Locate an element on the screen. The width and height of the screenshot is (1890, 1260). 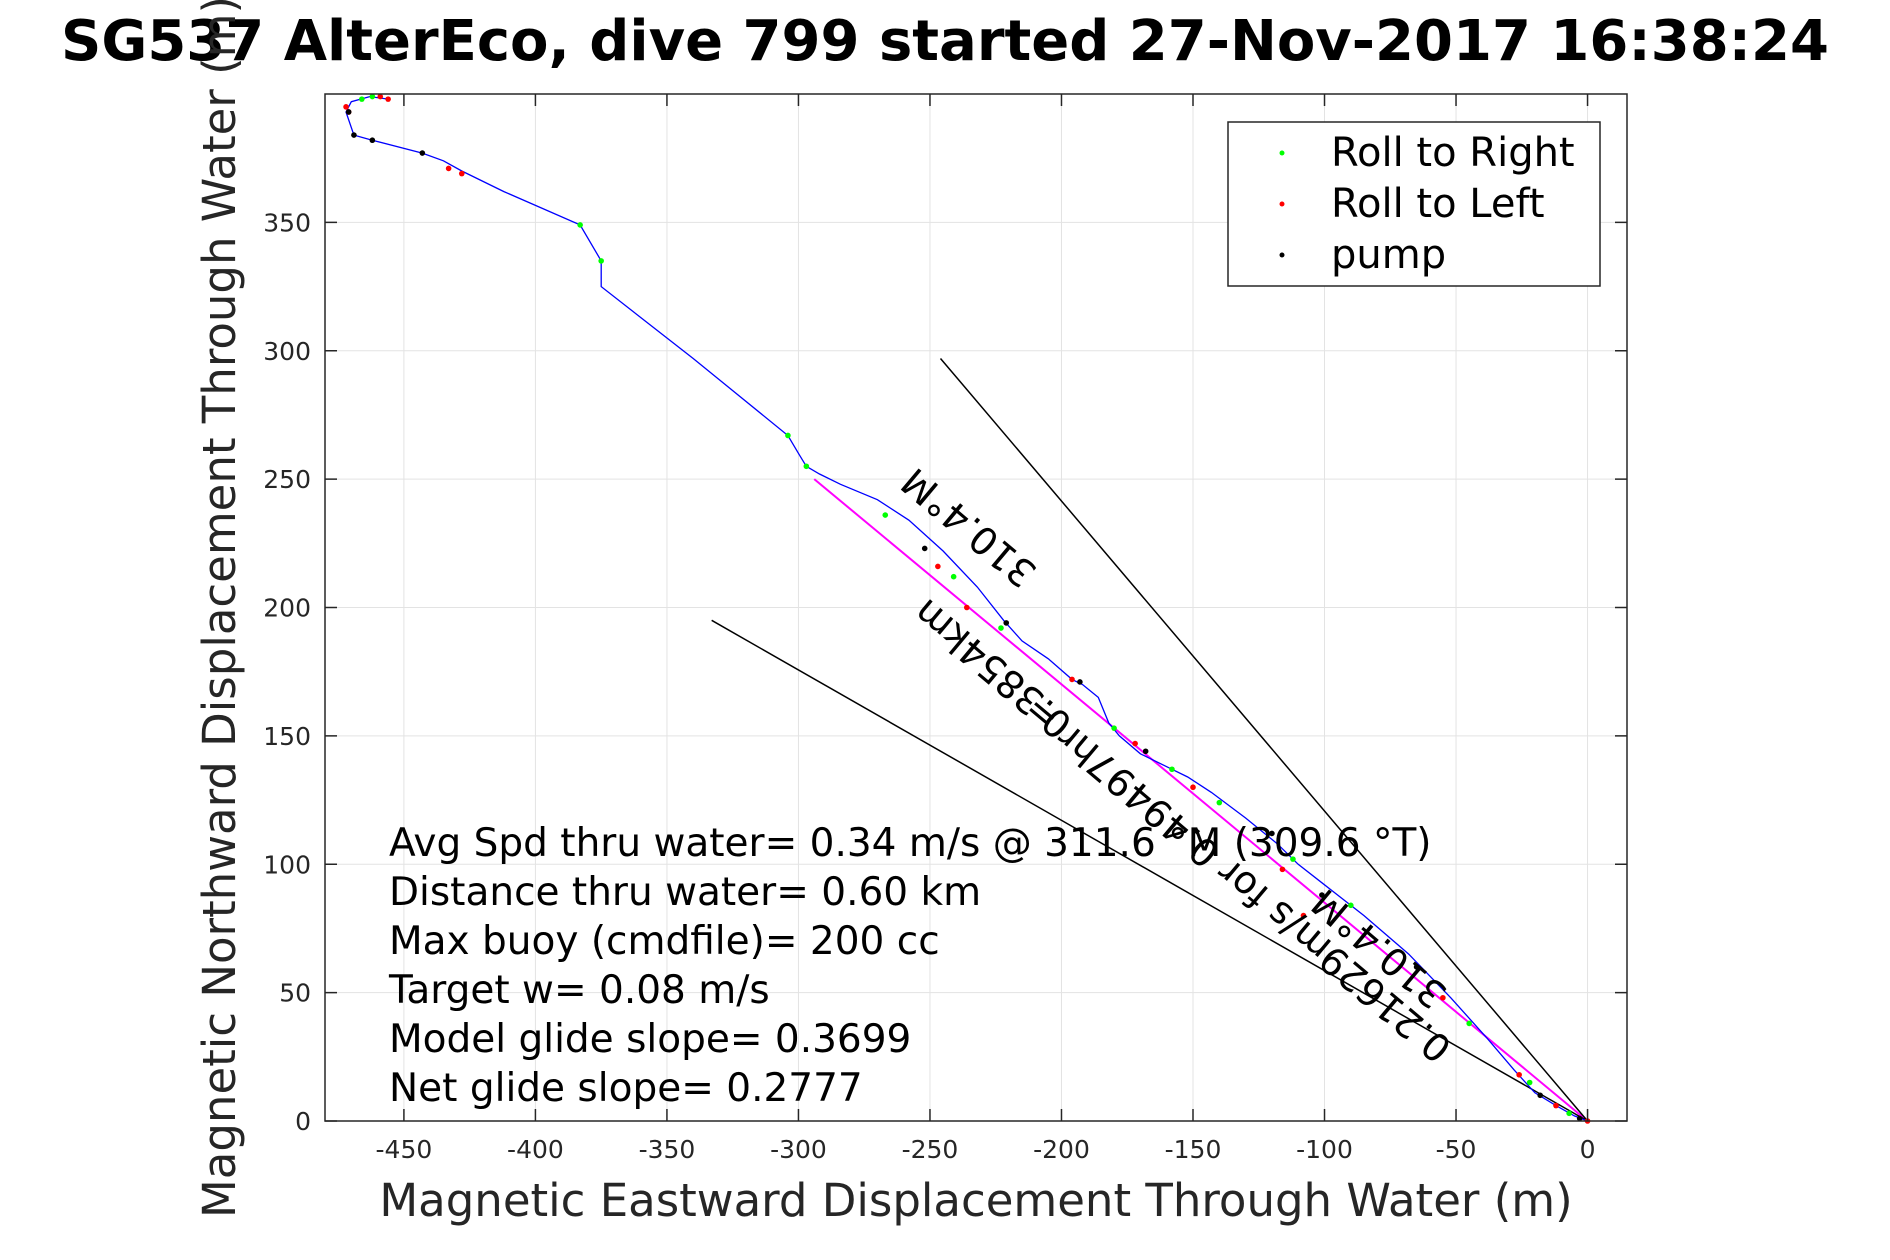
info-line: Model glide slope= 0.3699 is located at coordinates (650, 1039).